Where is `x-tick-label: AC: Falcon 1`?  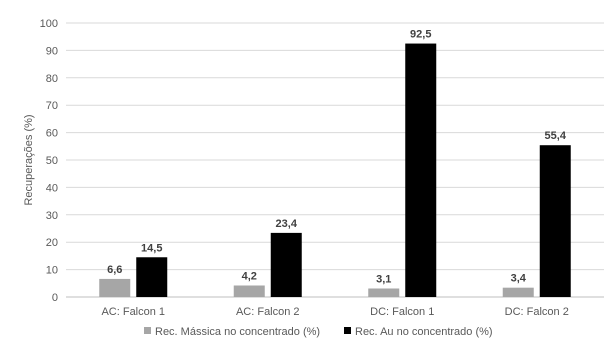 x-tick-label: AC: Falcon 1 is located at coordinates (133, 312).